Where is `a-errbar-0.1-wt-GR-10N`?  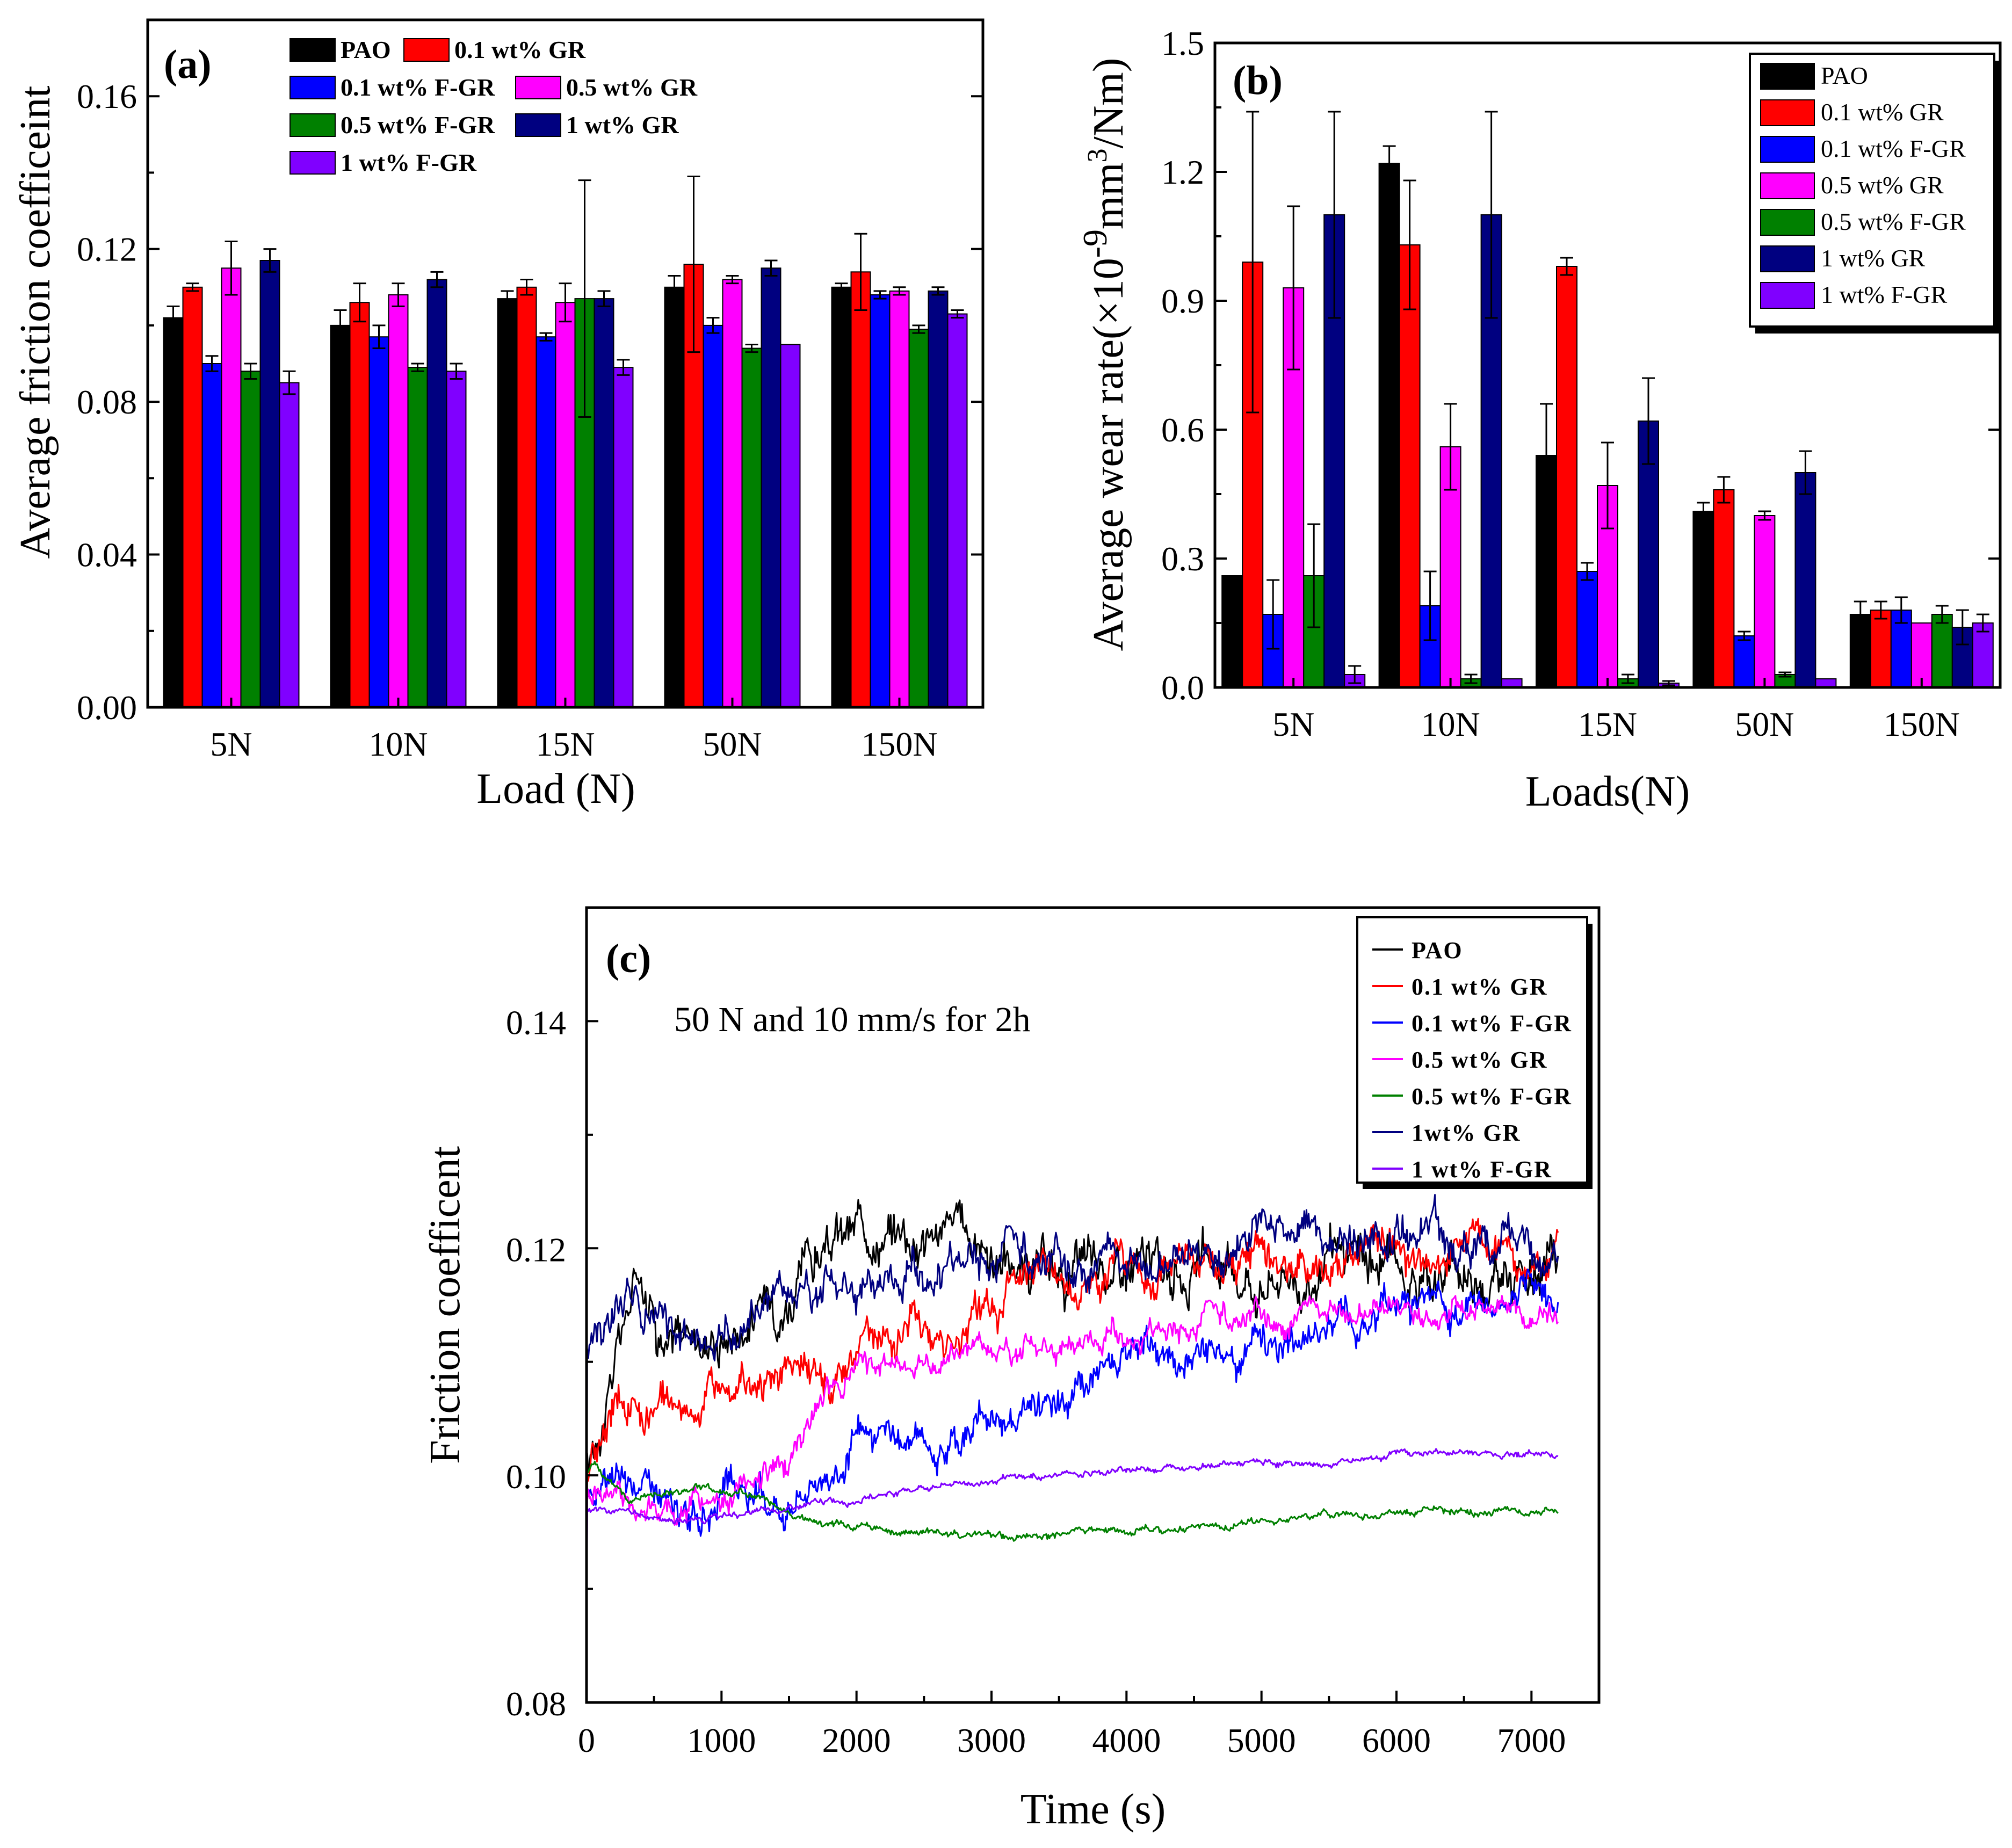 a-errbar-0.1-wt-GR-10N is located at coordinates (359, 302).